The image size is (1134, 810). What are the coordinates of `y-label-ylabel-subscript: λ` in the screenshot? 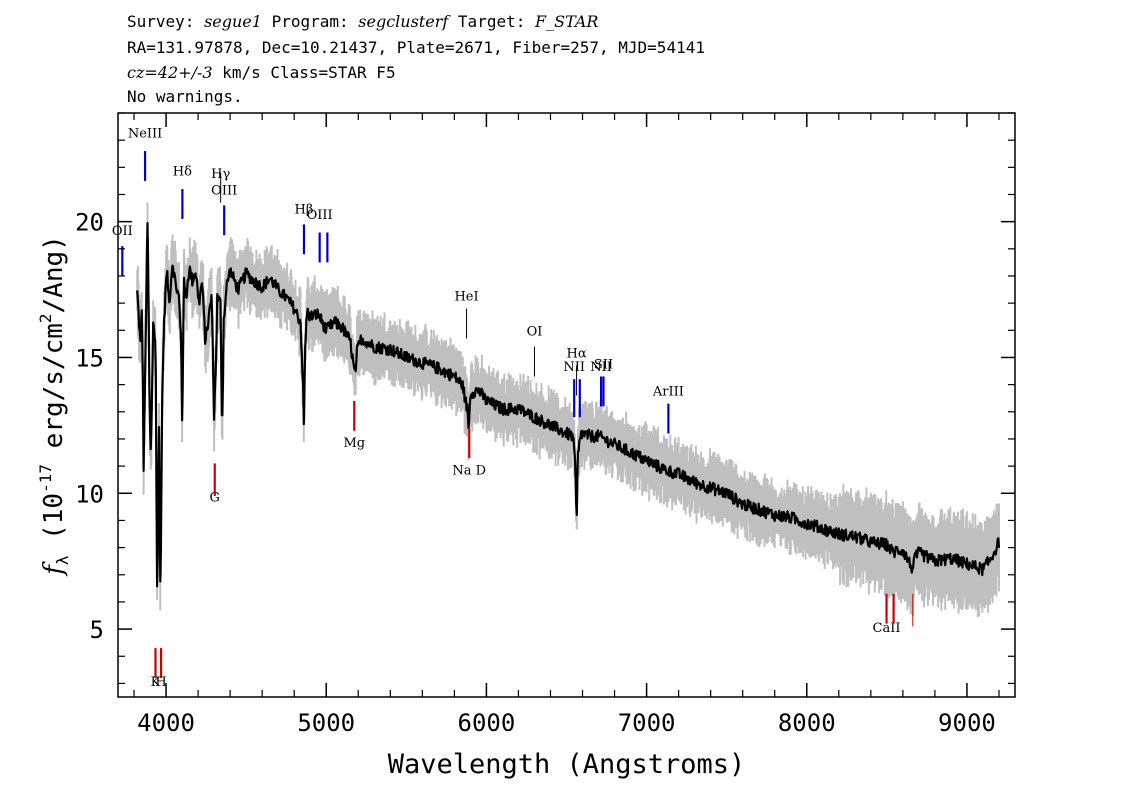 It's located at (62, 560).